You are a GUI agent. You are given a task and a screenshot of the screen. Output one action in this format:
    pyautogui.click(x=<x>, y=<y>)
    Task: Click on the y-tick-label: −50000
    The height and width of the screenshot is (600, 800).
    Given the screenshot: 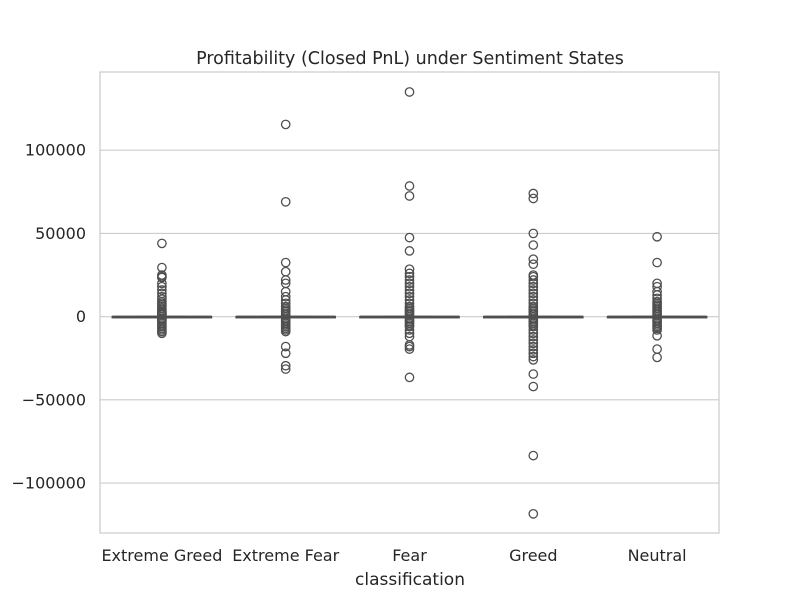 What is the action you would take?
    pyautogui.click(x=54, y=399)
    